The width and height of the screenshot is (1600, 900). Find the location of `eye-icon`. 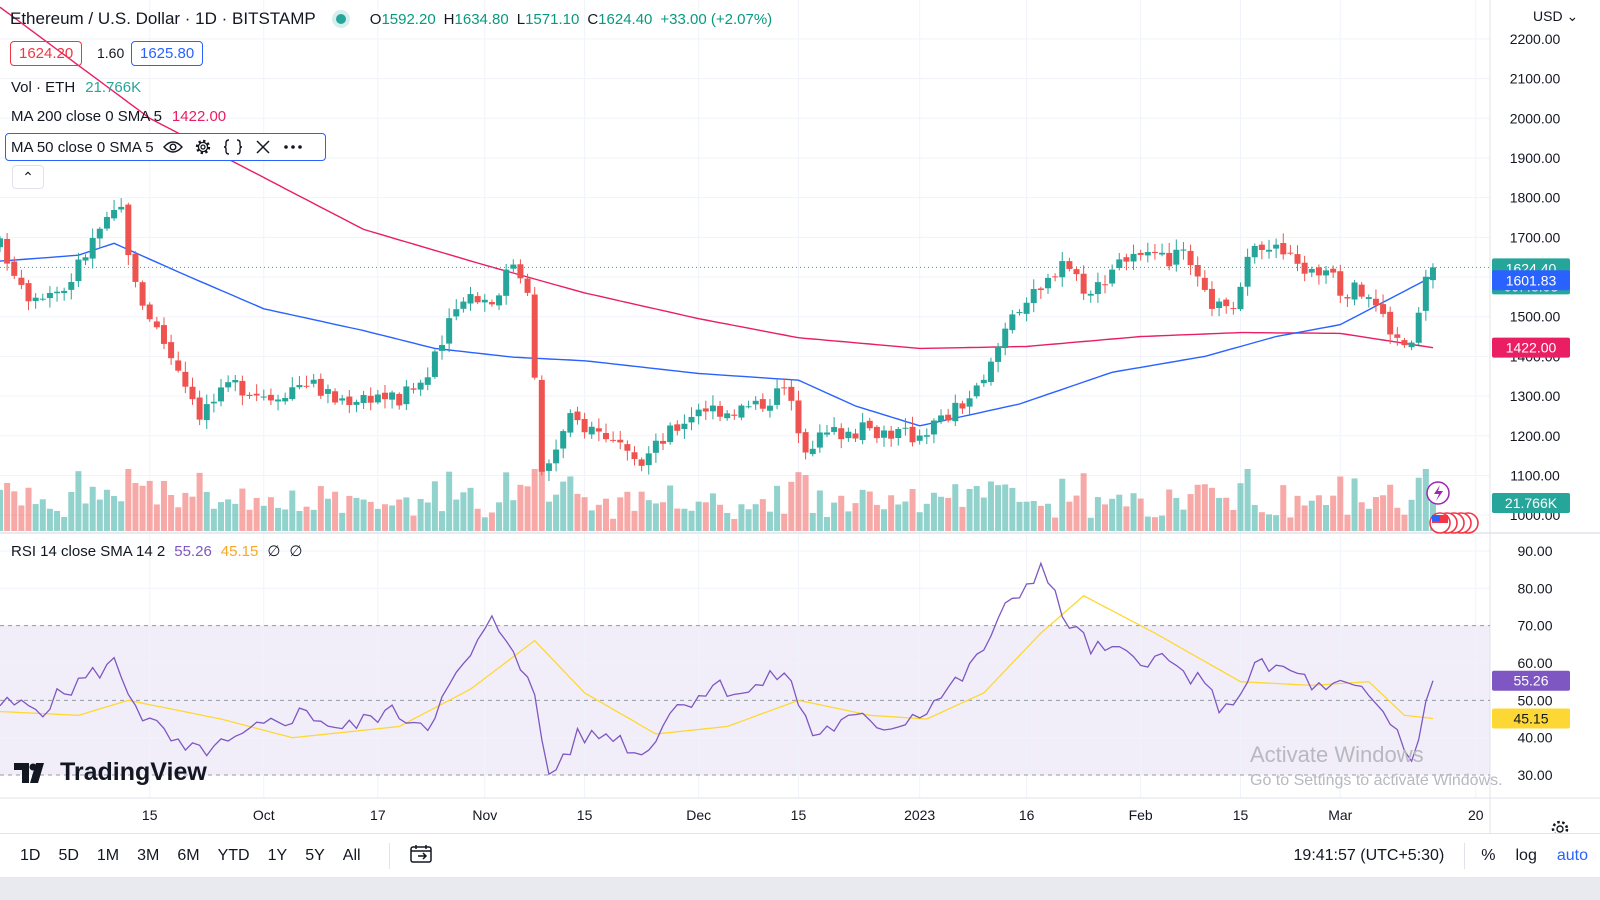

eye-icon is located at coordinates (173, 147).